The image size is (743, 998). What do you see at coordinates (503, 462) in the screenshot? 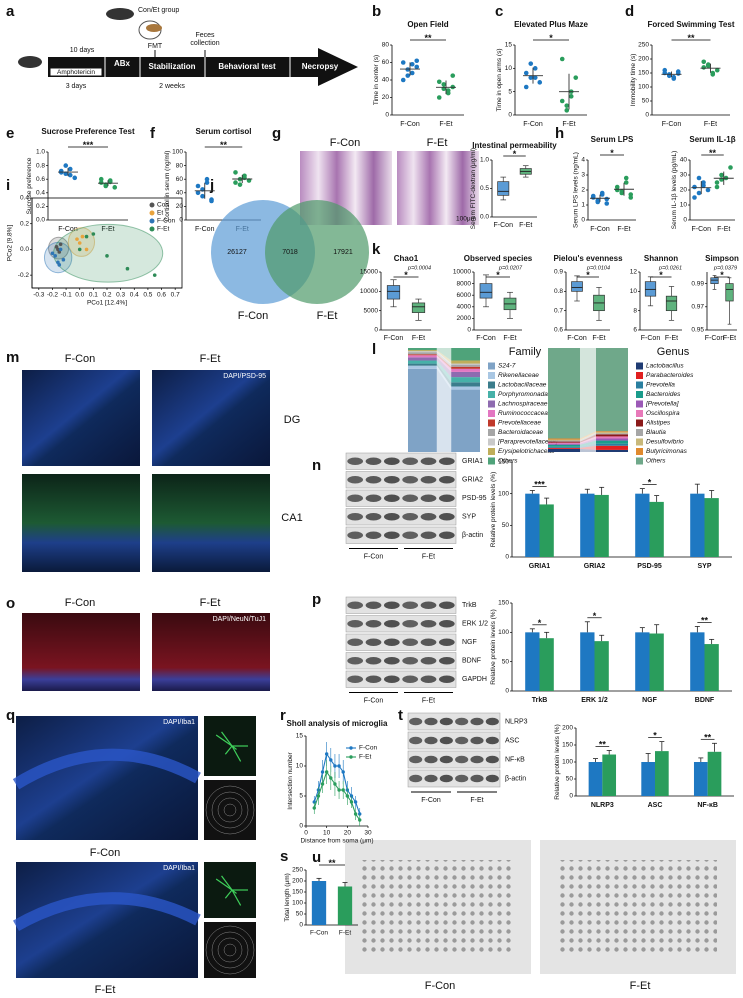
I see `y-tick-label: 150` at bounding box center [503, 462].